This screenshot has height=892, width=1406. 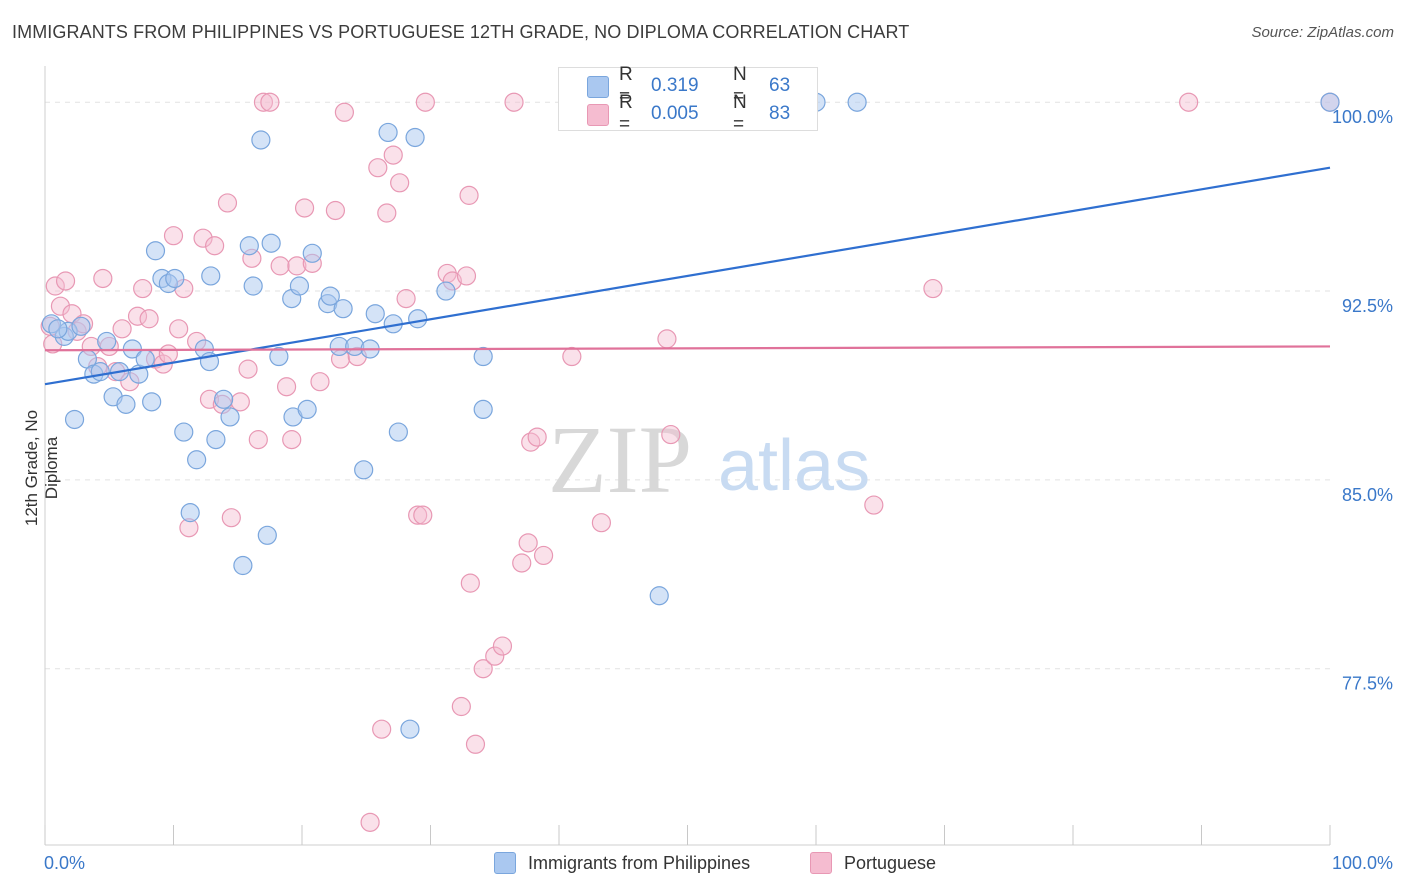 What do you see at coordinates (740, 113) in the screenshot?
I see `pink-n-label: N =` at bounding box center [740, 113].